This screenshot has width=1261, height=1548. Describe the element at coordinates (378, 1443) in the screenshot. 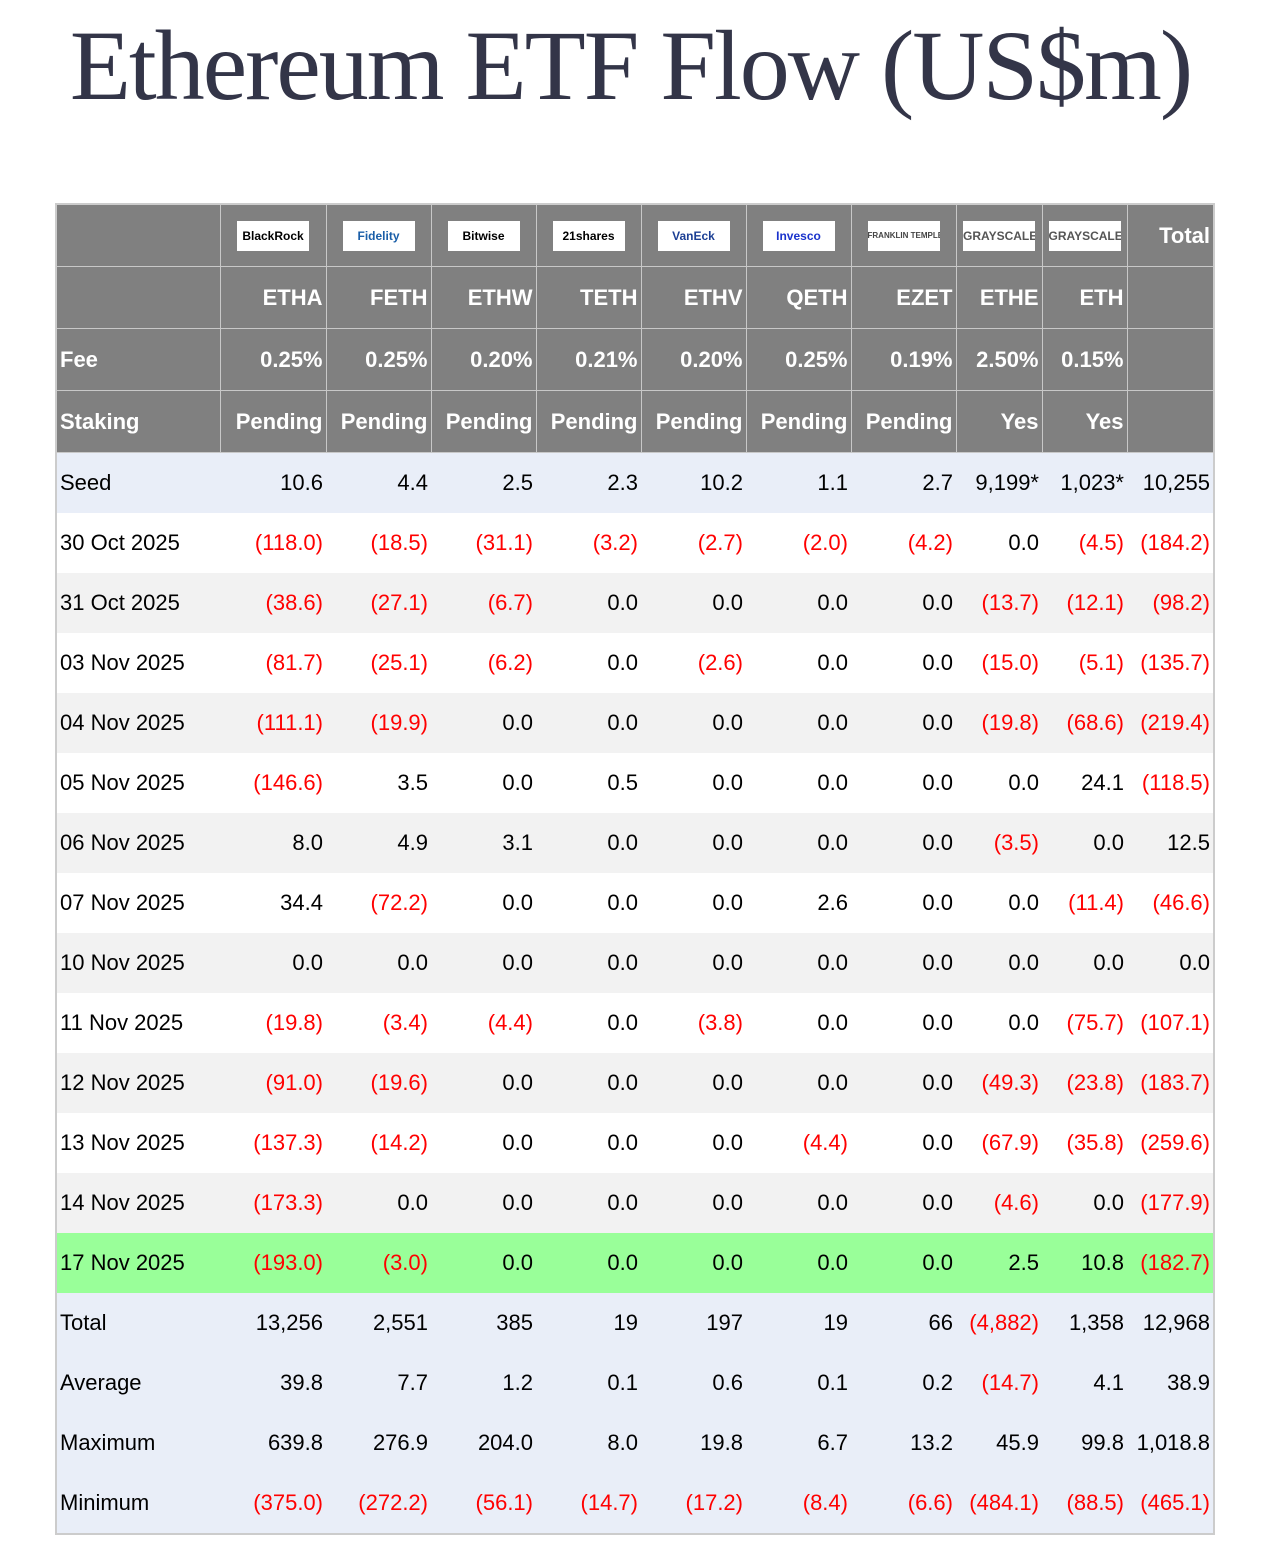

I see `flow-value: 276.9` at that location.